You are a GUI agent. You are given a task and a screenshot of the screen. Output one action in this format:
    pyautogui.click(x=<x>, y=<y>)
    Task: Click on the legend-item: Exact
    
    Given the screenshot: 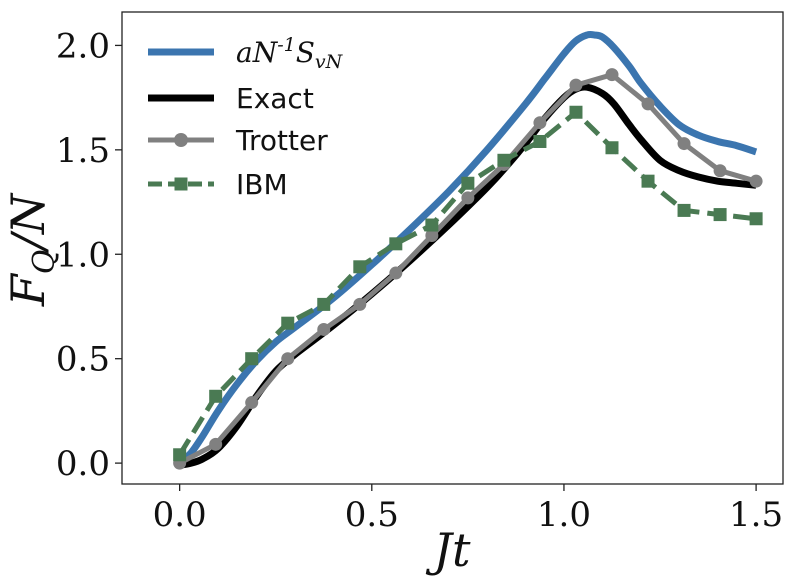 What is the action you would take?
    pyautogui.click(x=231, y=98)
    